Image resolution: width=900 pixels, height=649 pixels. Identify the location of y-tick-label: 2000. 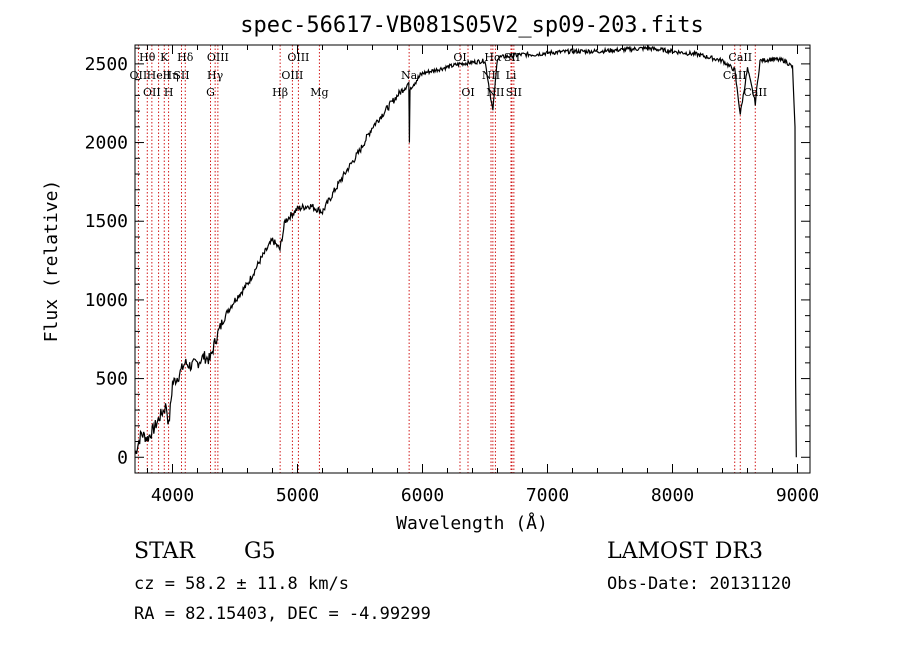
(106, 143).